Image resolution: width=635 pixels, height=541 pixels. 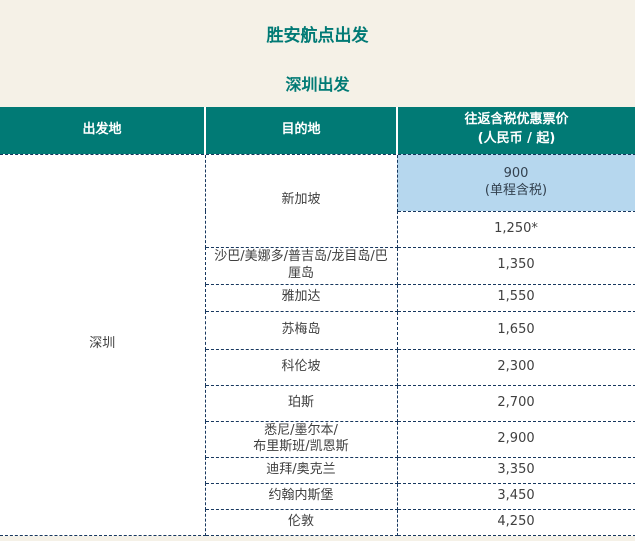 What do you see at coordinates (301, 523) in the screenshot?
I see `destination-cell: 伦敦` at bounding box center [301, 523].